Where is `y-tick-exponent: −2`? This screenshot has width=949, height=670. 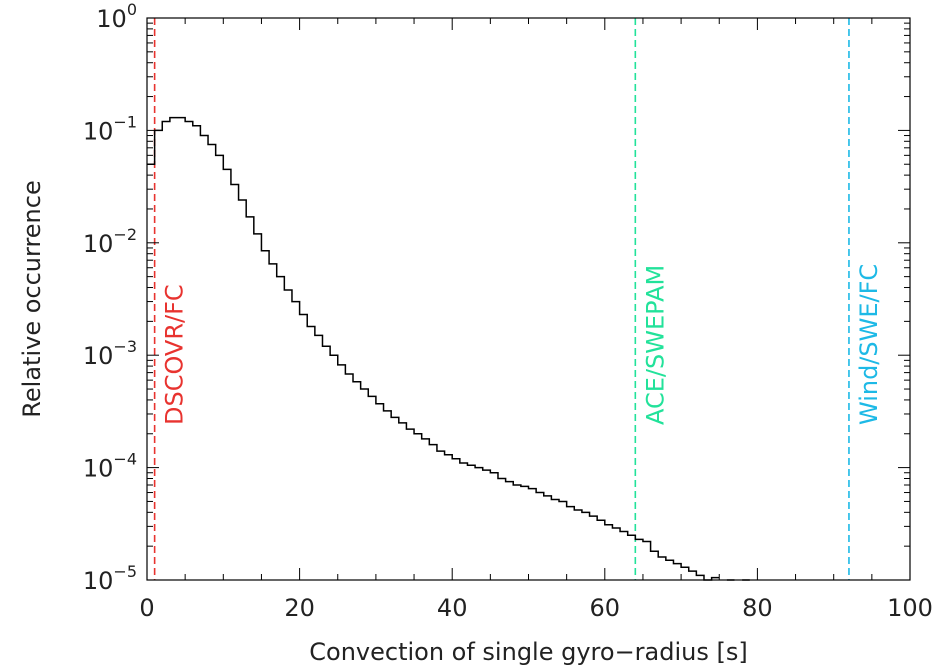 y-tick-exponent: −2 is located at coordinates (125, 234).